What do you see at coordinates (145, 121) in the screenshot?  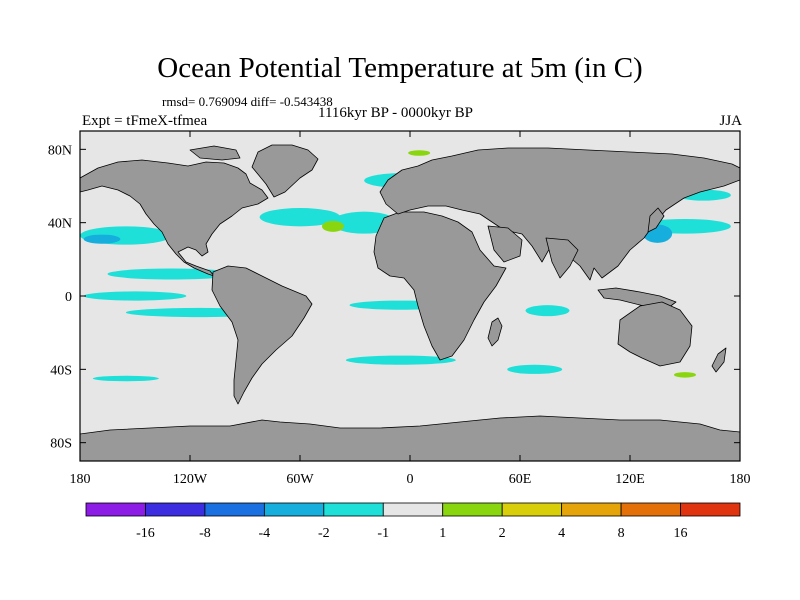 I see `experiment-label: Expt = tFmeX-tfmea` at bounding box center [145, 121].